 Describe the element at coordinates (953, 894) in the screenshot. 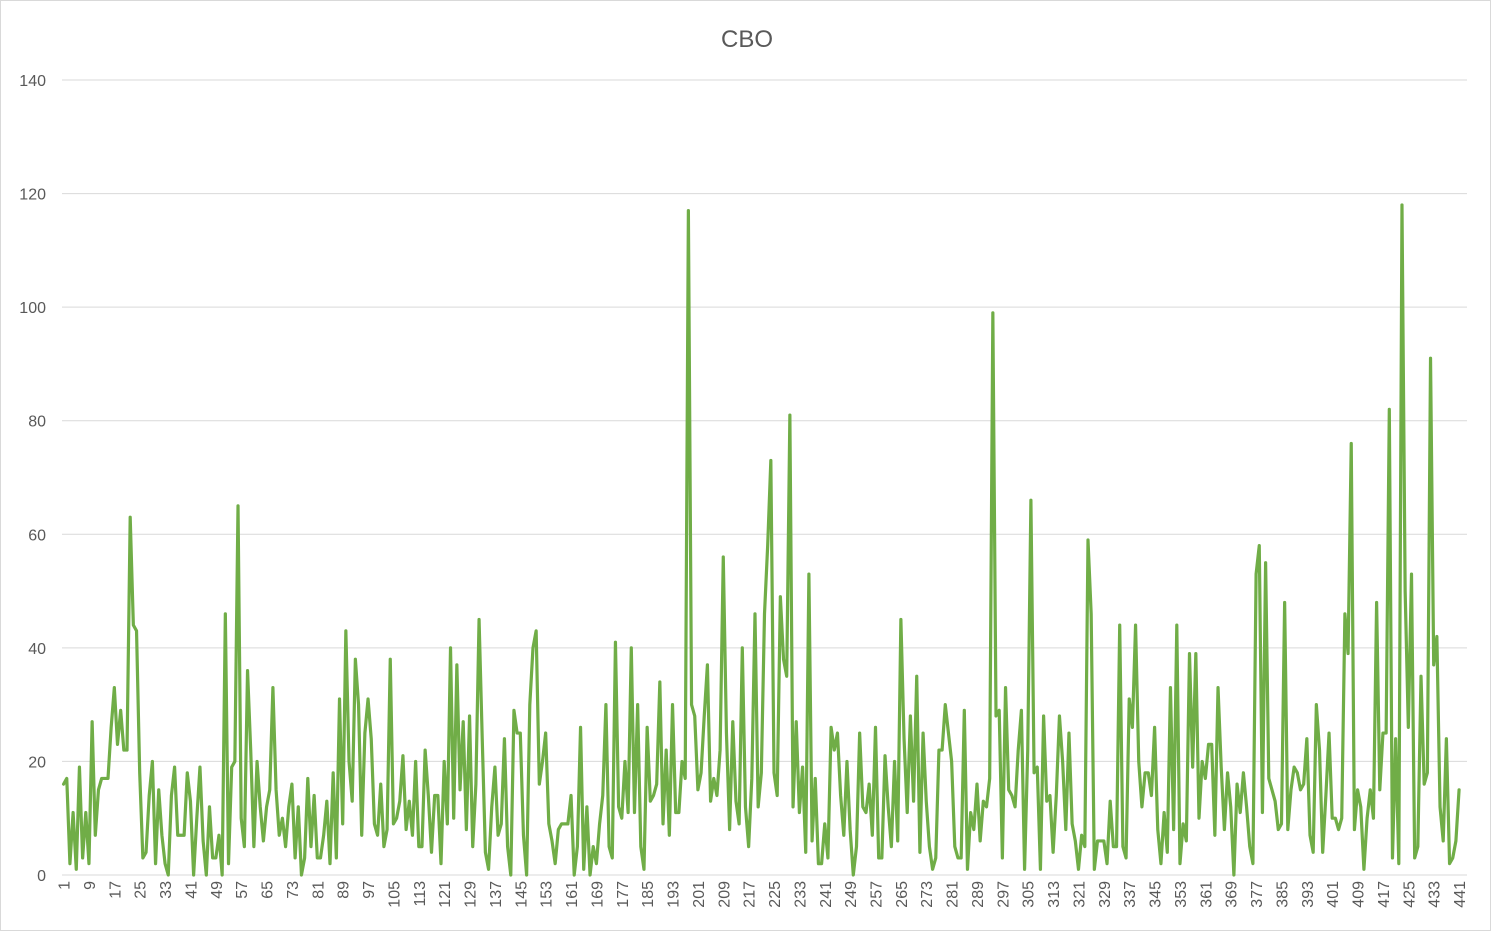

I see `x-tick-label: 281` at that location.